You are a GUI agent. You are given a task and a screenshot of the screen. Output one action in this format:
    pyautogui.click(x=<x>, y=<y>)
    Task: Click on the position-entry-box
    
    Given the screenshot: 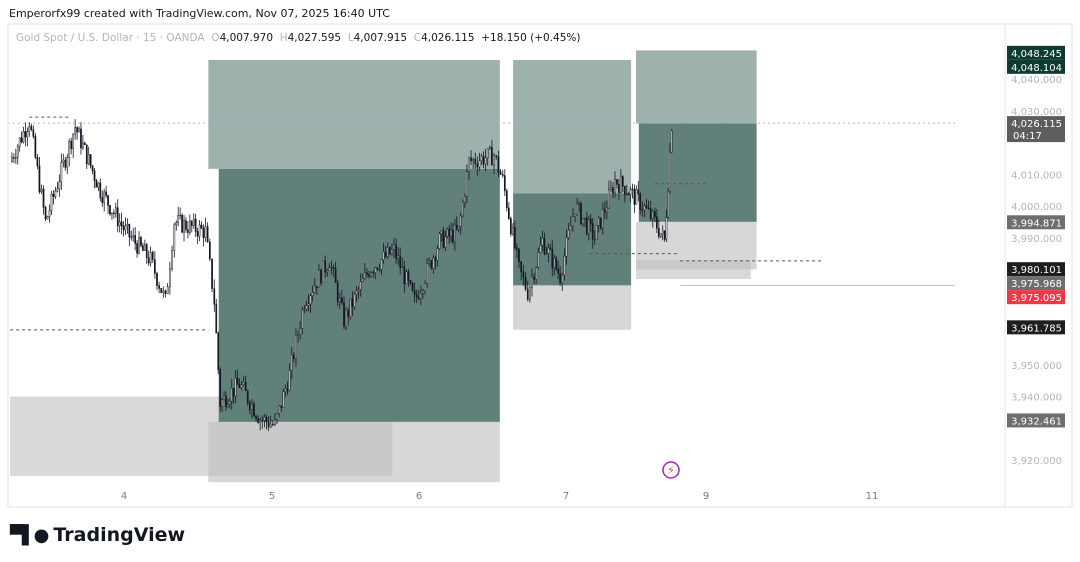 What is the action you would take?
    pyautogui.click(x=572, y=239)
    